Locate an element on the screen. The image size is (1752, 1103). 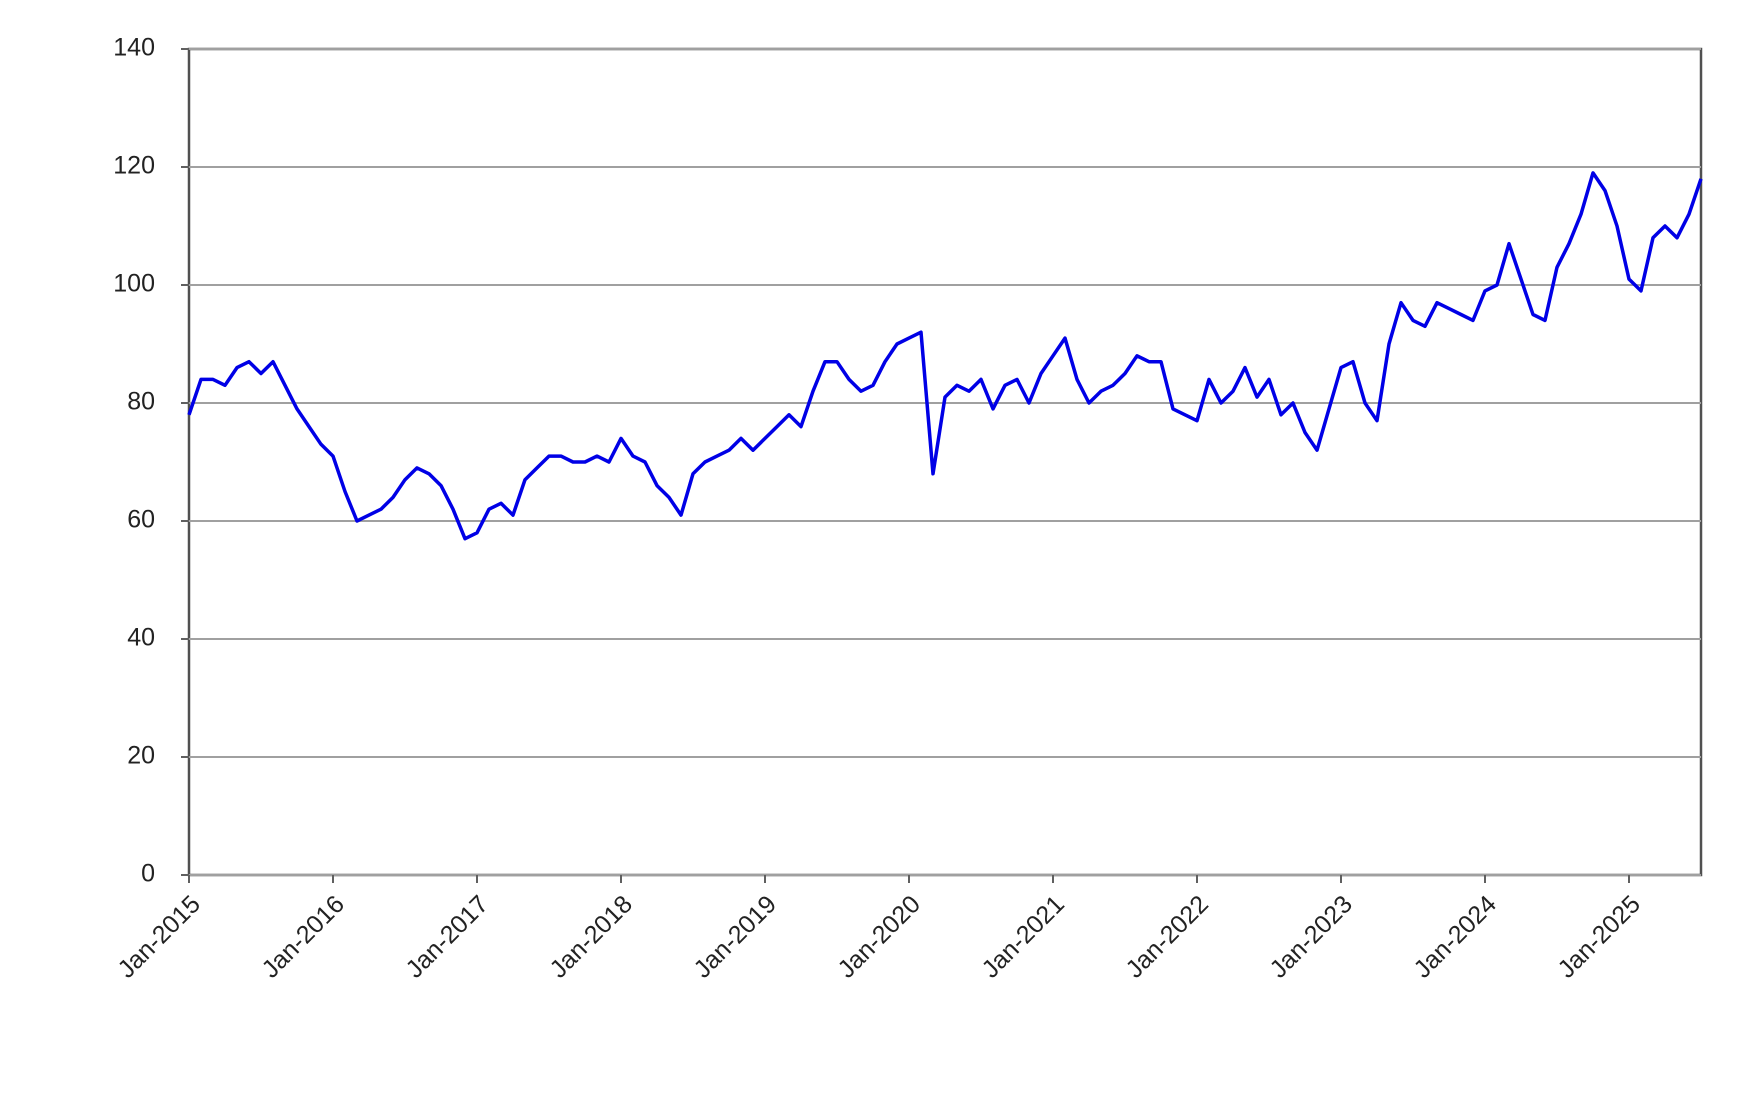
x-tick-label: Jan-2015 is located at coordinates (159, 937).